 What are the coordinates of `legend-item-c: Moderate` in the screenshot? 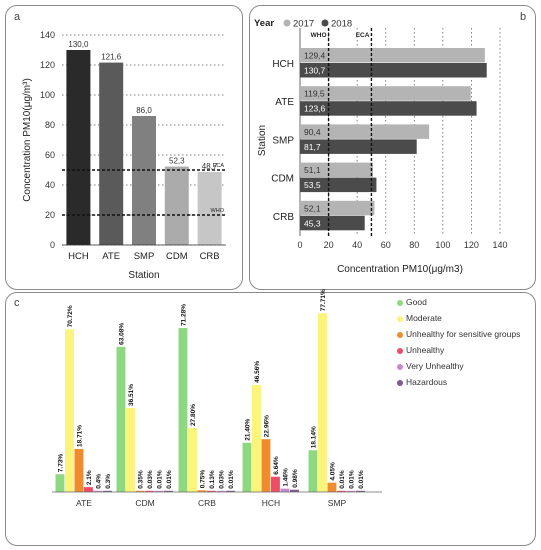 It's located at (419, 318).